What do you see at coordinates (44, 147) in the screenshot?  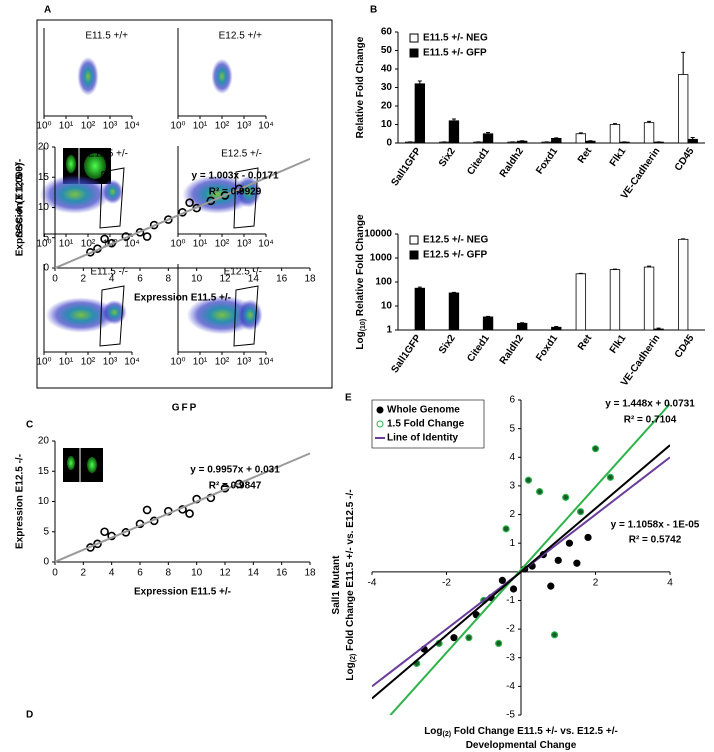 I see `y-tick-label: 20` at bounding box center [44, 147].